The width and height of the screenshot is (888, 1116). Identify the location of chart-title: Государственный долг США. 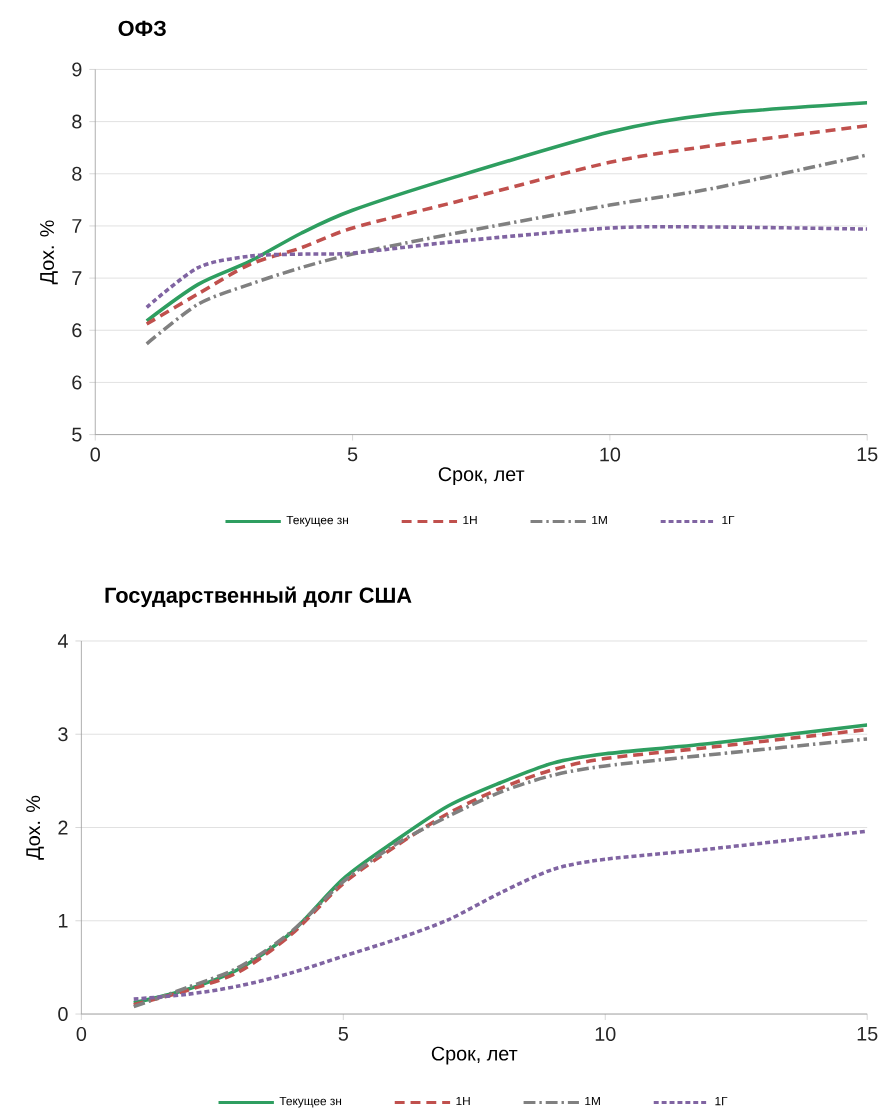
(258, 597).